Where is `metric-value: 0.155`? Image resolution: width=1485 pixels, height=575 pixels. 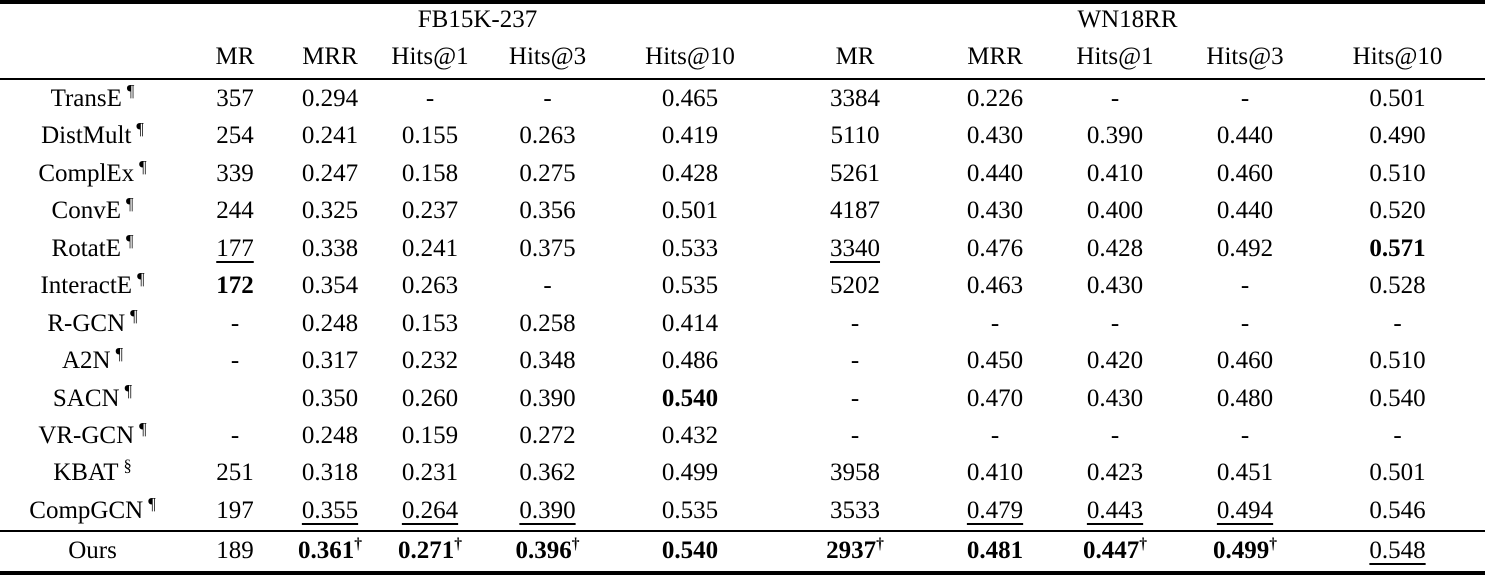 metric-value: 0.155 is located at coordinates (430, 136).